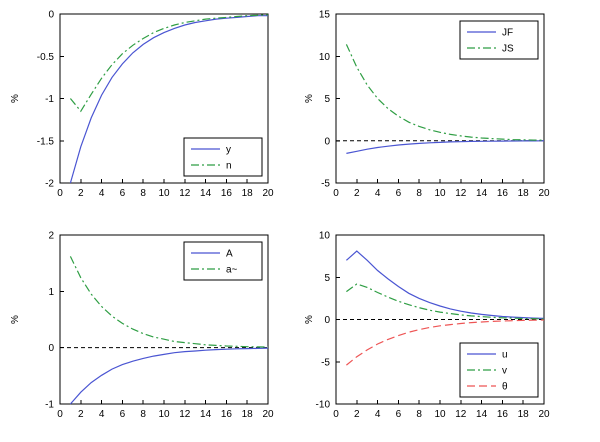 The width and height of the screenshot is (600, 442). Describe the element at coordinates (229, 166) in the screenshot. I see `legend-label-n: n` at that location.